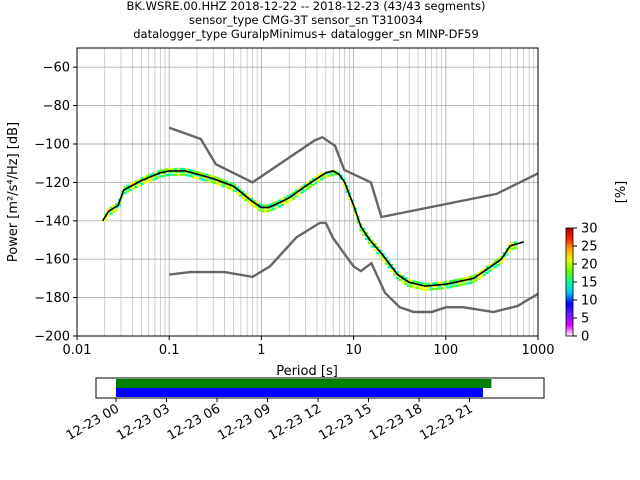  I want to click on timeline-tick-label: 12-23 18, so click(396, 422).